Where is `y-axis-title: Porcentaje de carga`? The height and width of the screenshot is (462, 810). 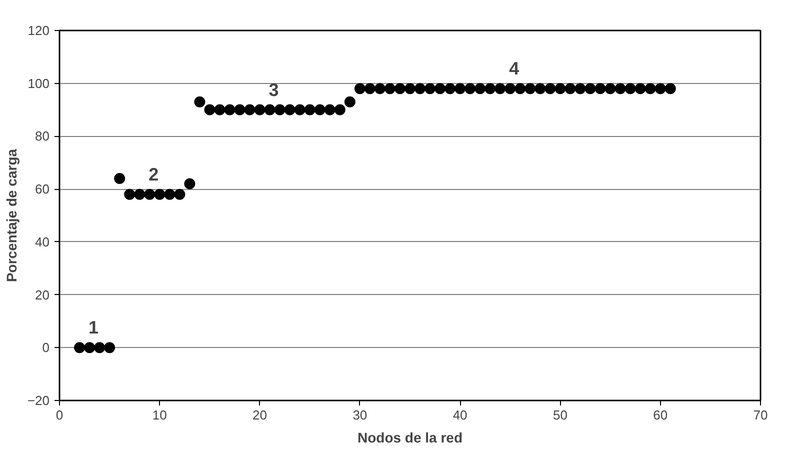
y-axis-title: Porcentaje de carga is located at coordinates (11, 215).